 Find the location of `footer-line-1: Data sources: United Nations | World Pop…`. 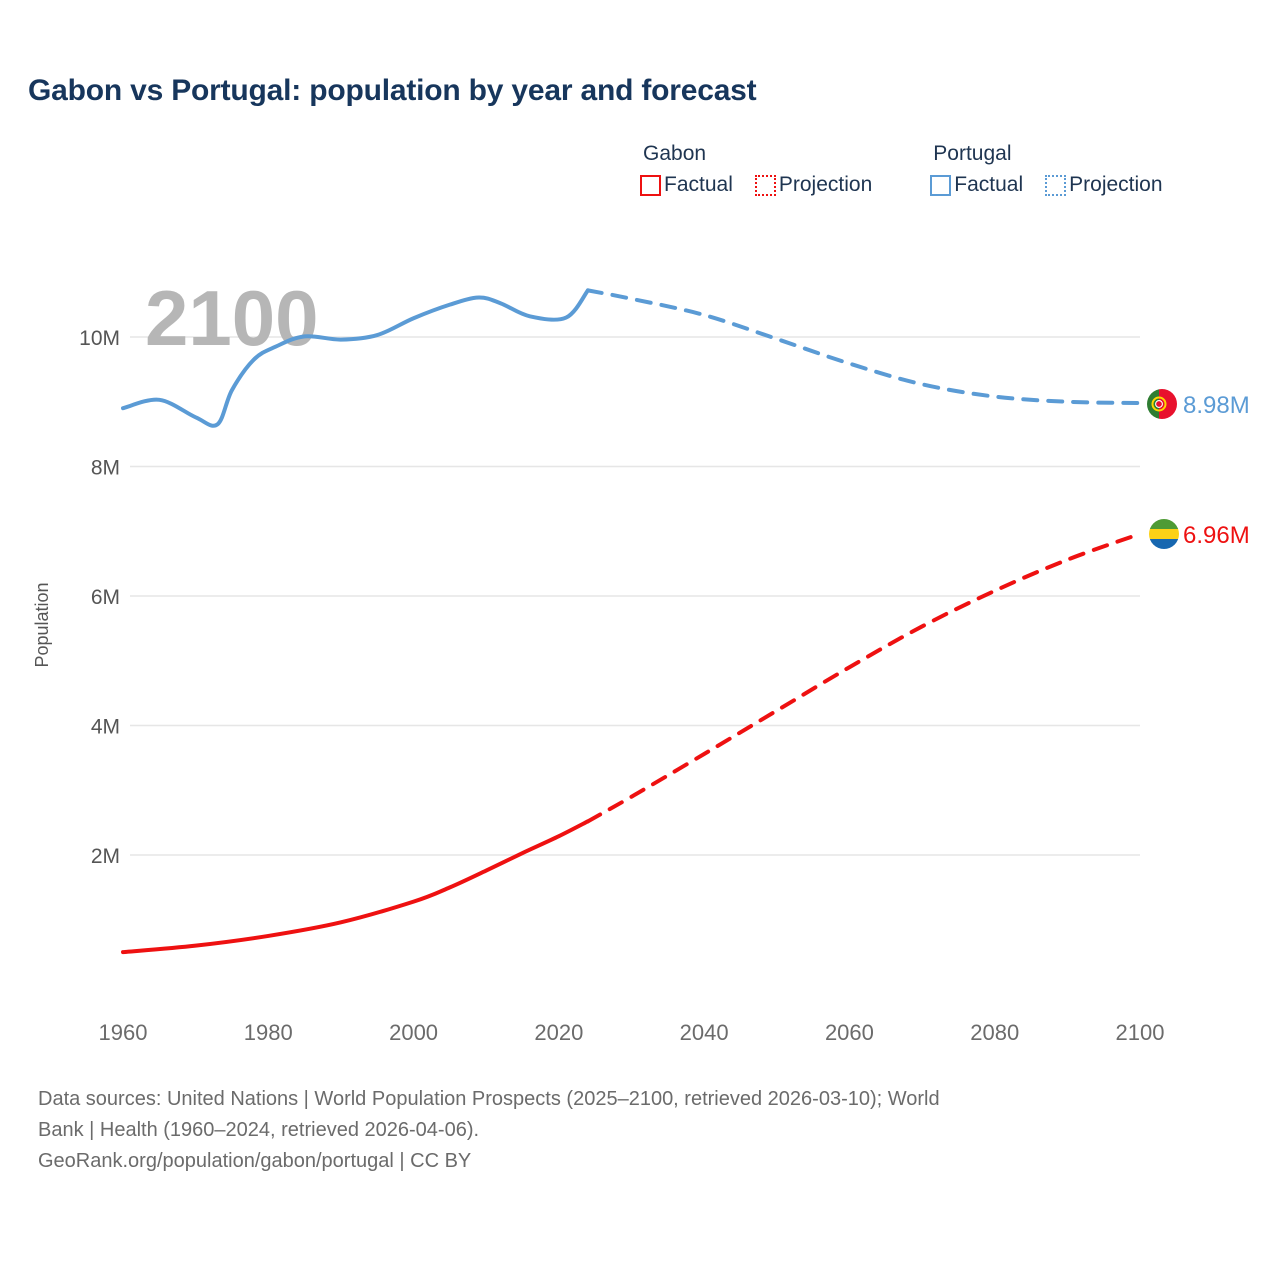

footer-line-1: Data sources: United Nations | World Pop… is located at coordinates (489, 1099).